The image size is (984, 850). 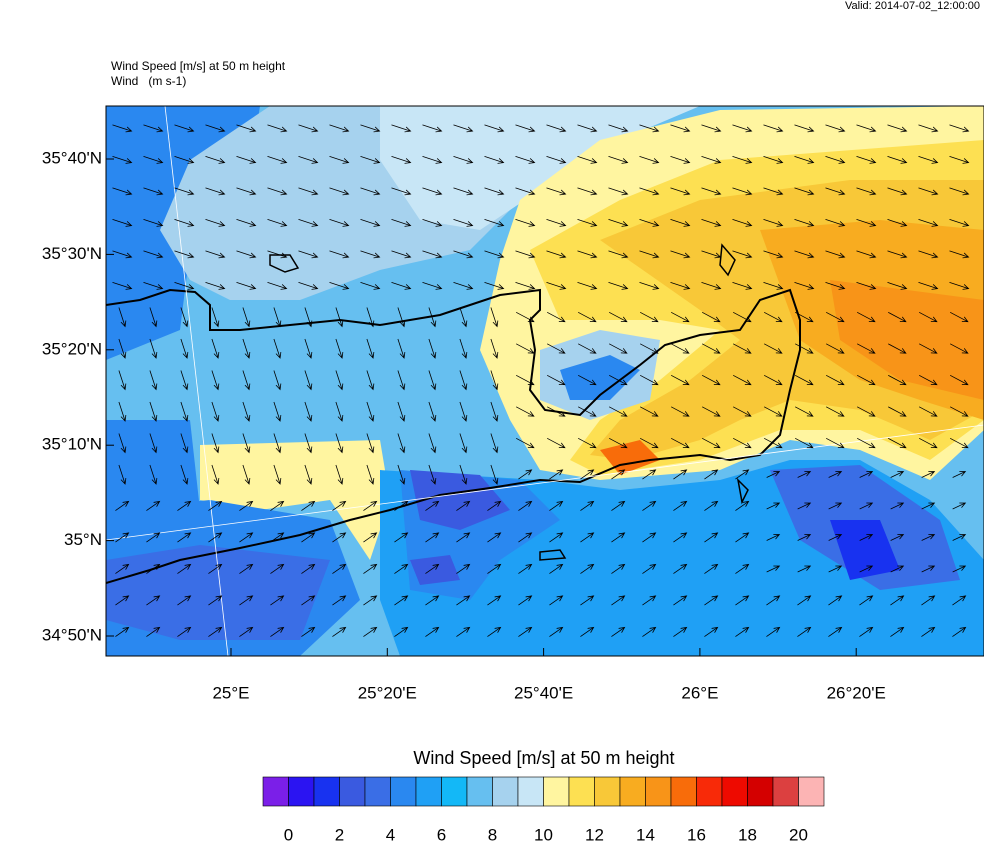 What do you see at coordinates (78, 396) in the screenshot?
I see `latitude-labels: 35°40'N 35°30'N 35°20'N 35°10'N 35°N 34°50'N` at bounding box center [78, 396].